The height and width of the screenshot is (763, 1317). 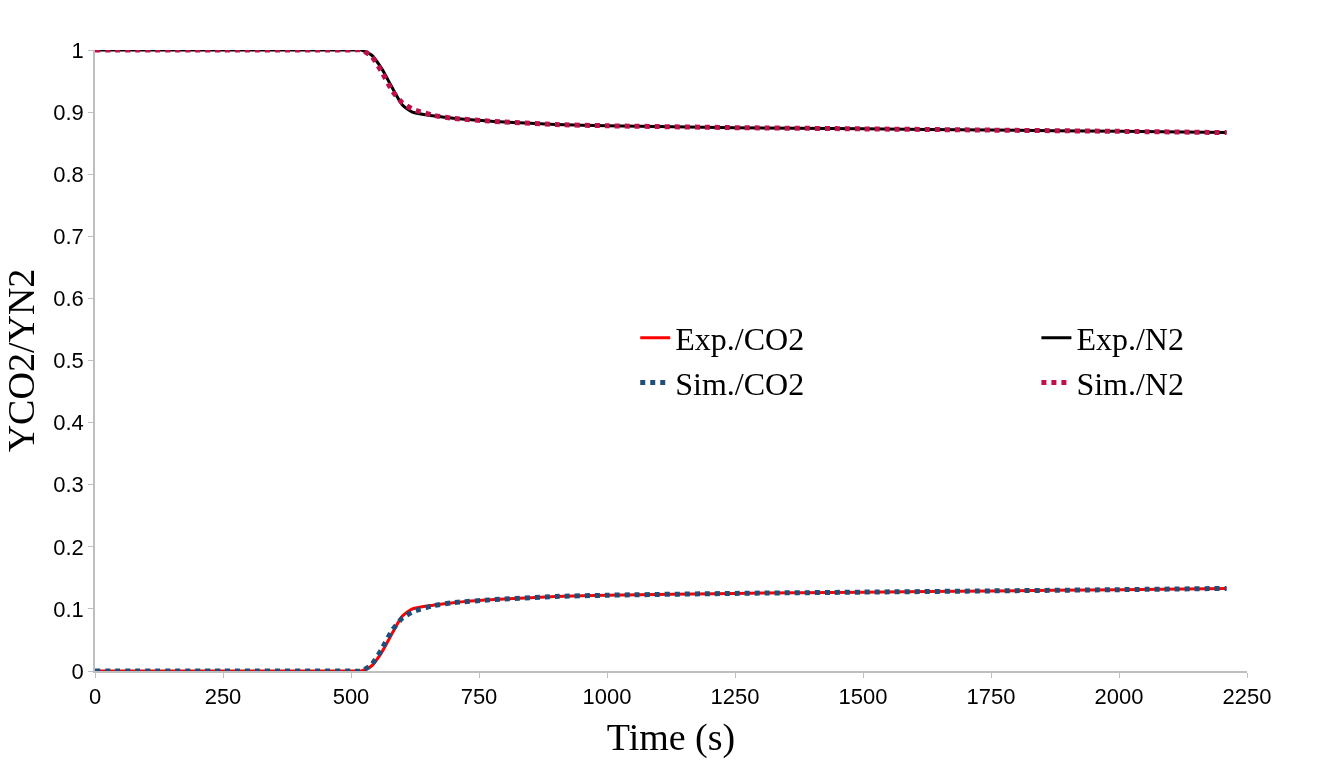 What do you see at coordinates (21, 360) in the screenshot?
I see `y-axis-title: YCO2/YN2` at bounding box center [21, 360].